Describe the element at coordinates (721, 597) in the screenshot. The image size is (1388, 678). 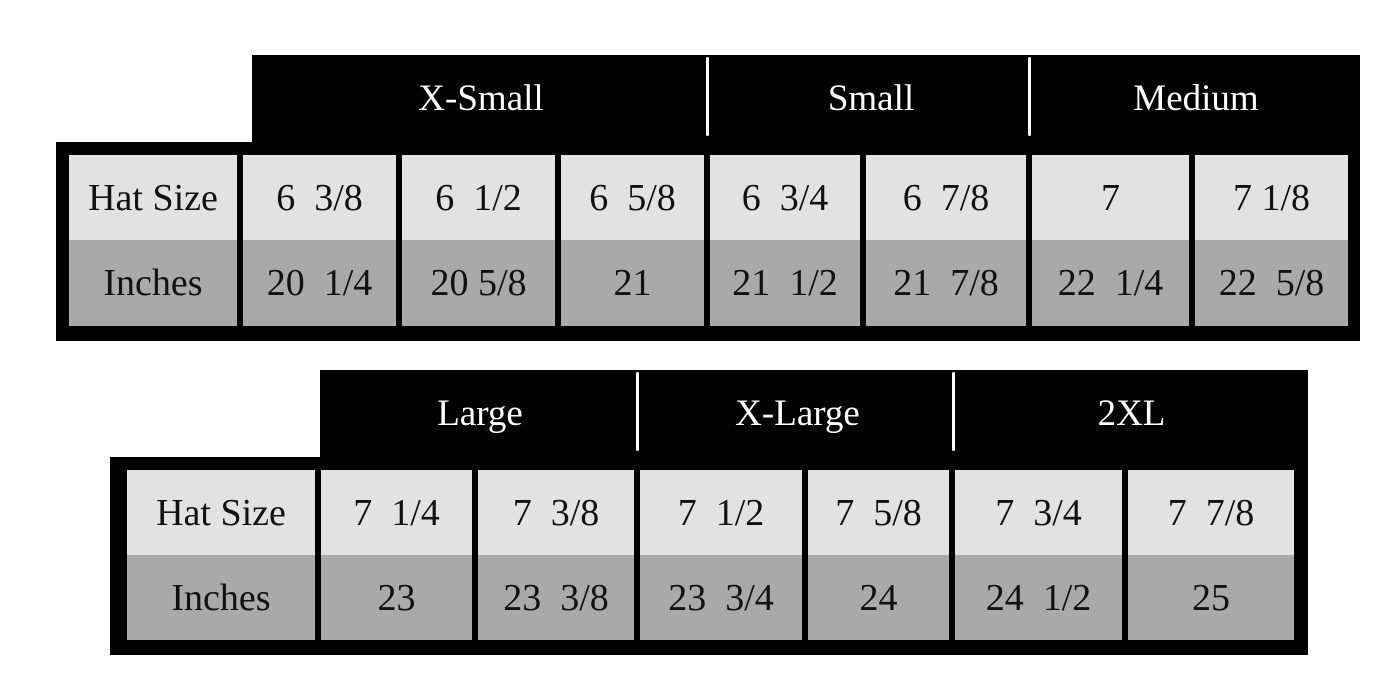
I see `inches-cell: 23 3/4` at that location.